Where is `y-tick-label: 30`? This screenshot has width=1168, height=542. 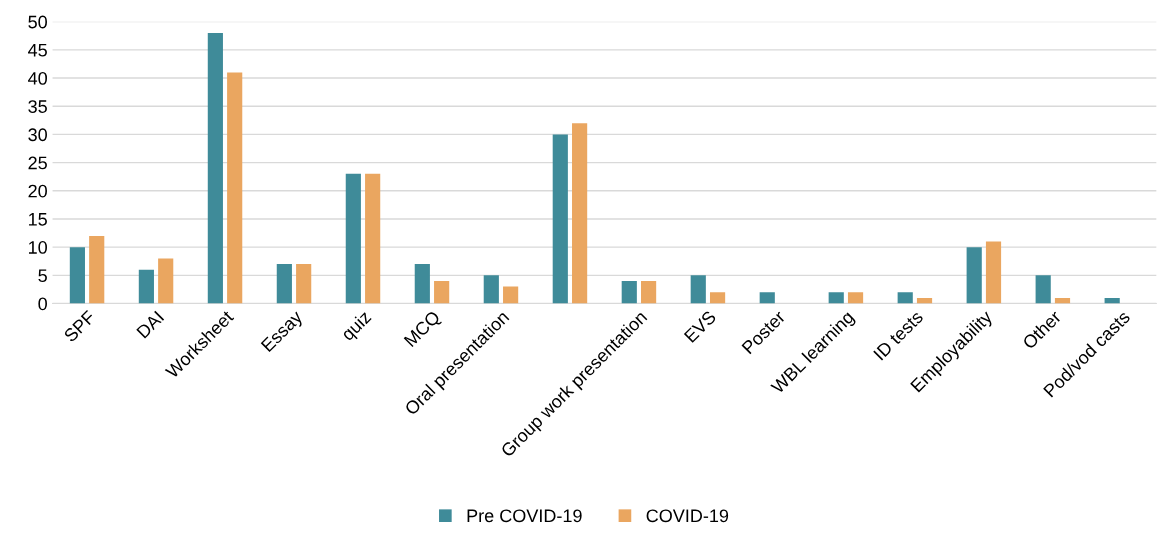 y-tick-label: 30 is located at coordinates (37, 135).